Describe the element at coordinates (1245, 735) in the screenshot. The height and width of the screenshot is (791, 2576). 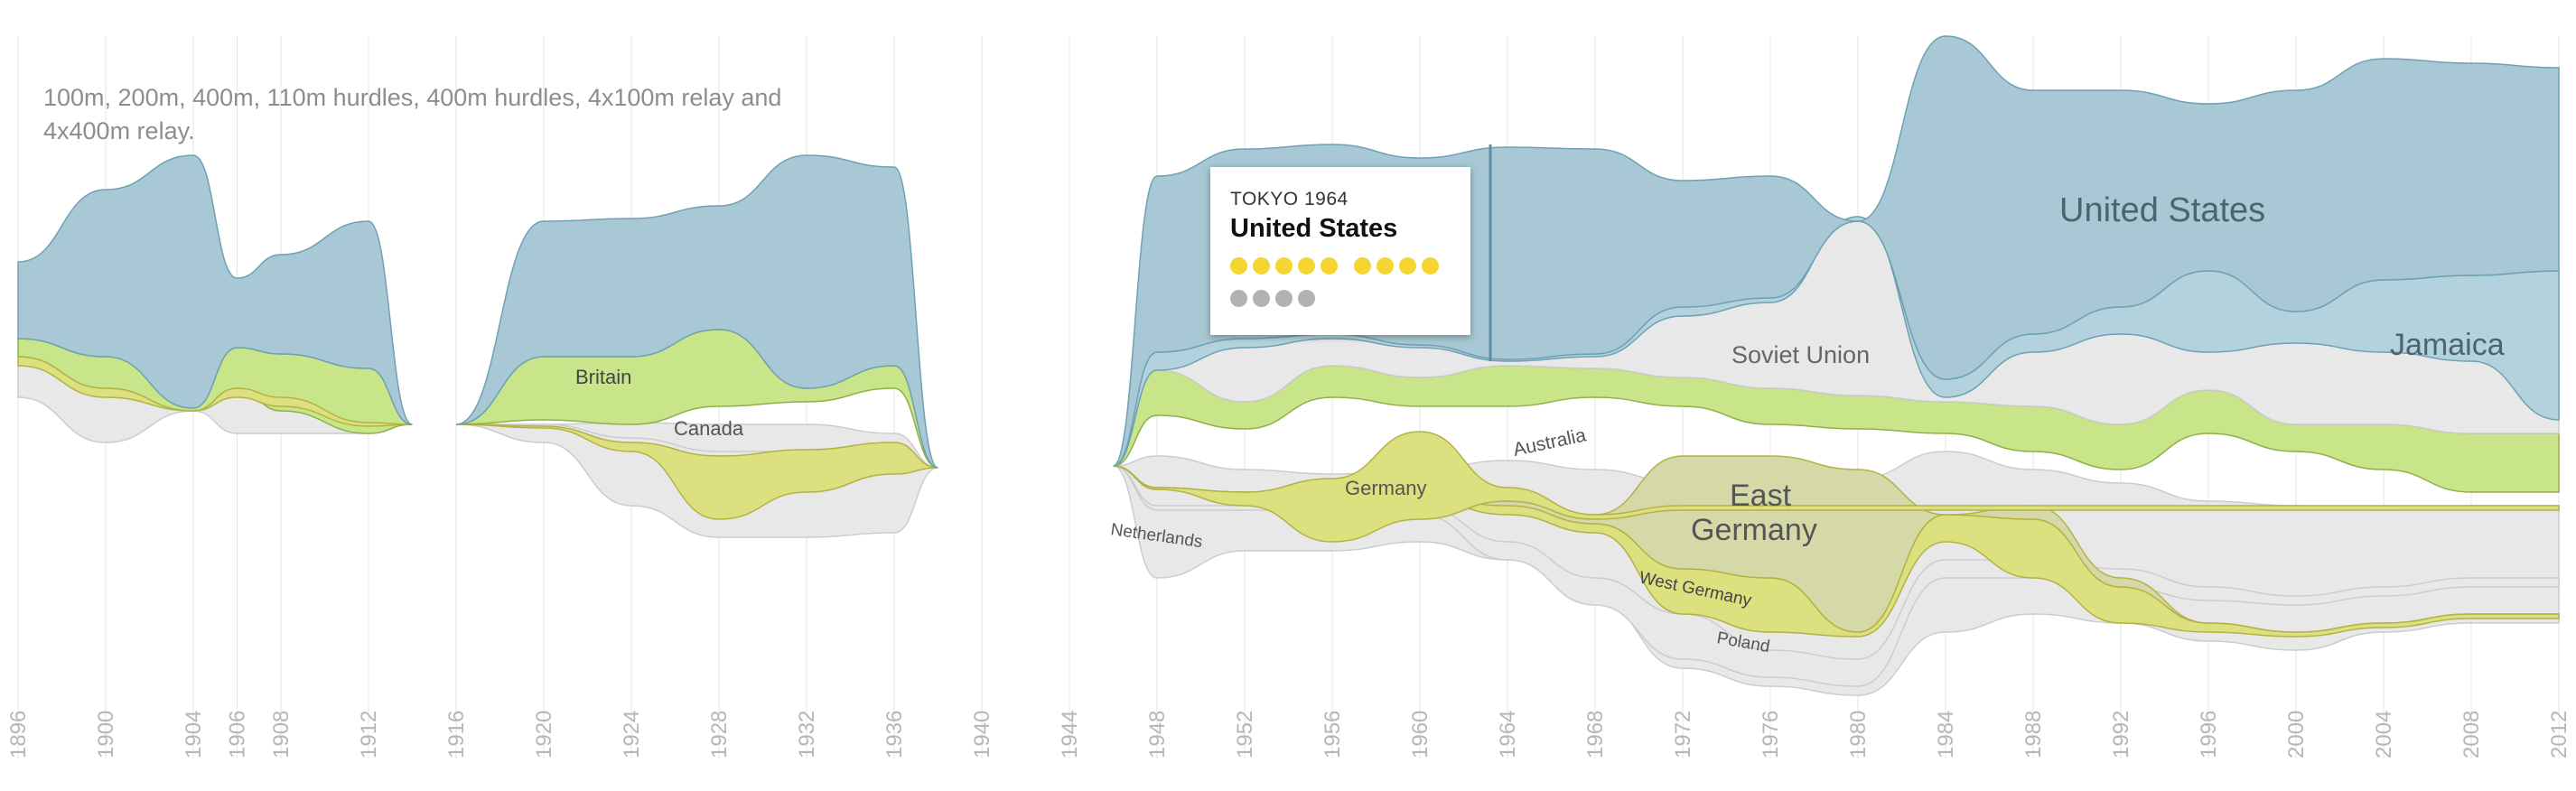
I see `tick-label-1952: 1952` at that location.